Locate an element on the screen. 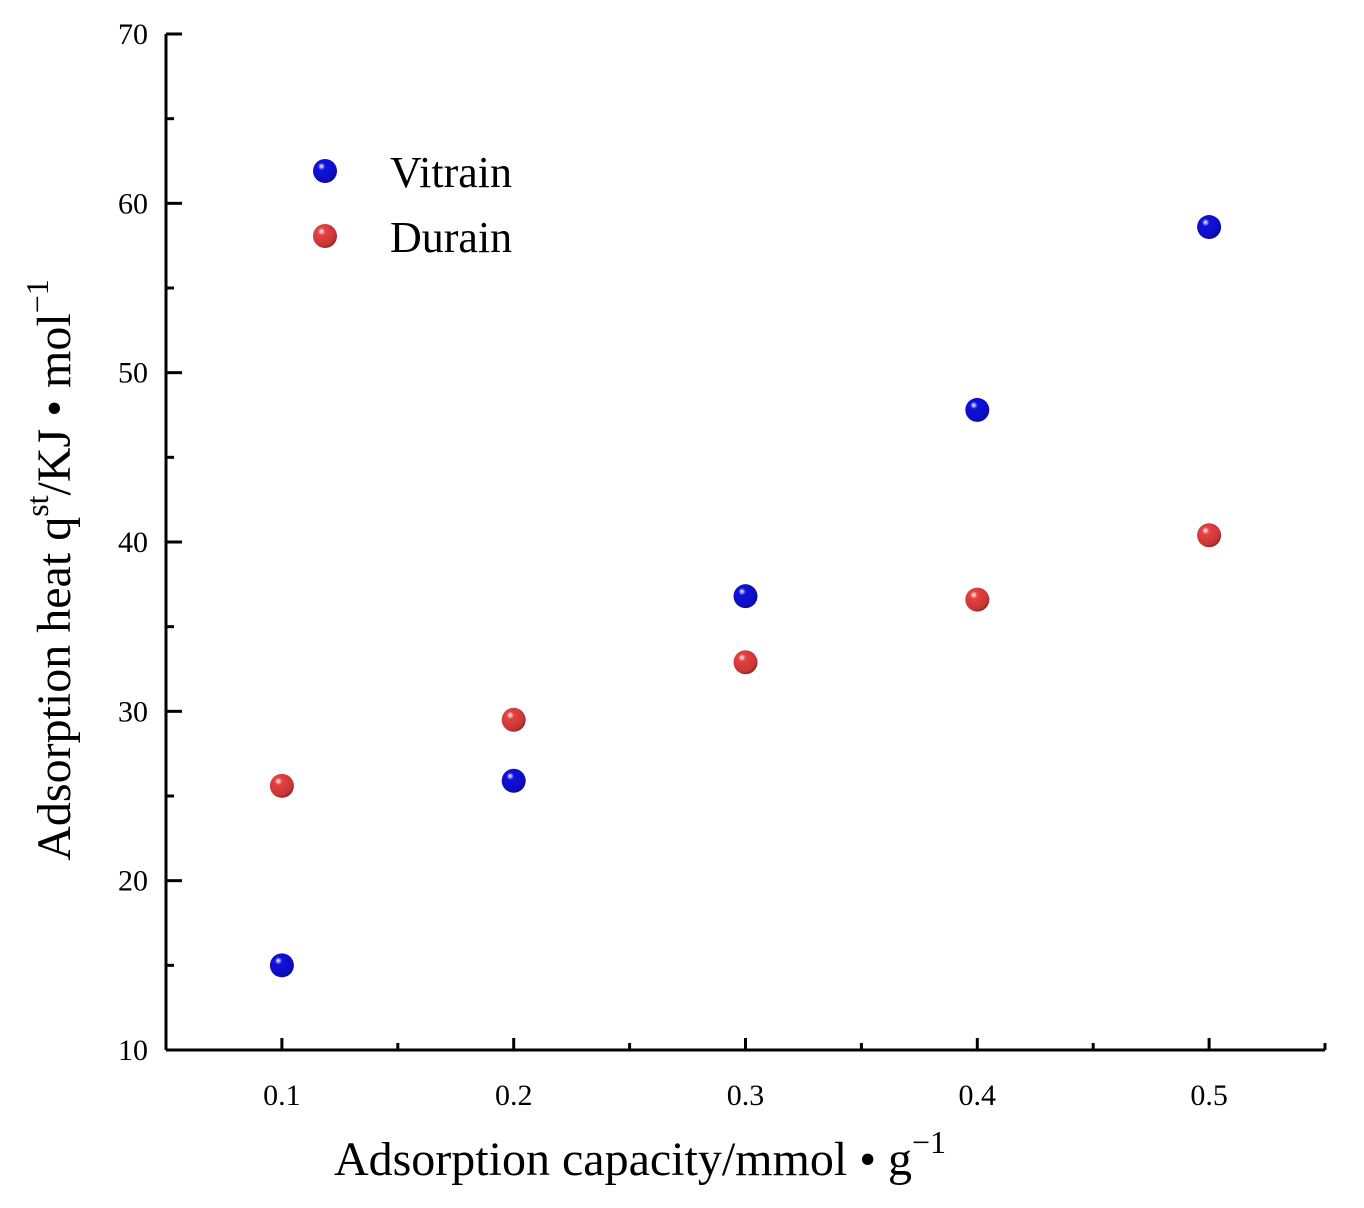  x-tick-label: 0.5 is located at coordinates (1209, 1095).